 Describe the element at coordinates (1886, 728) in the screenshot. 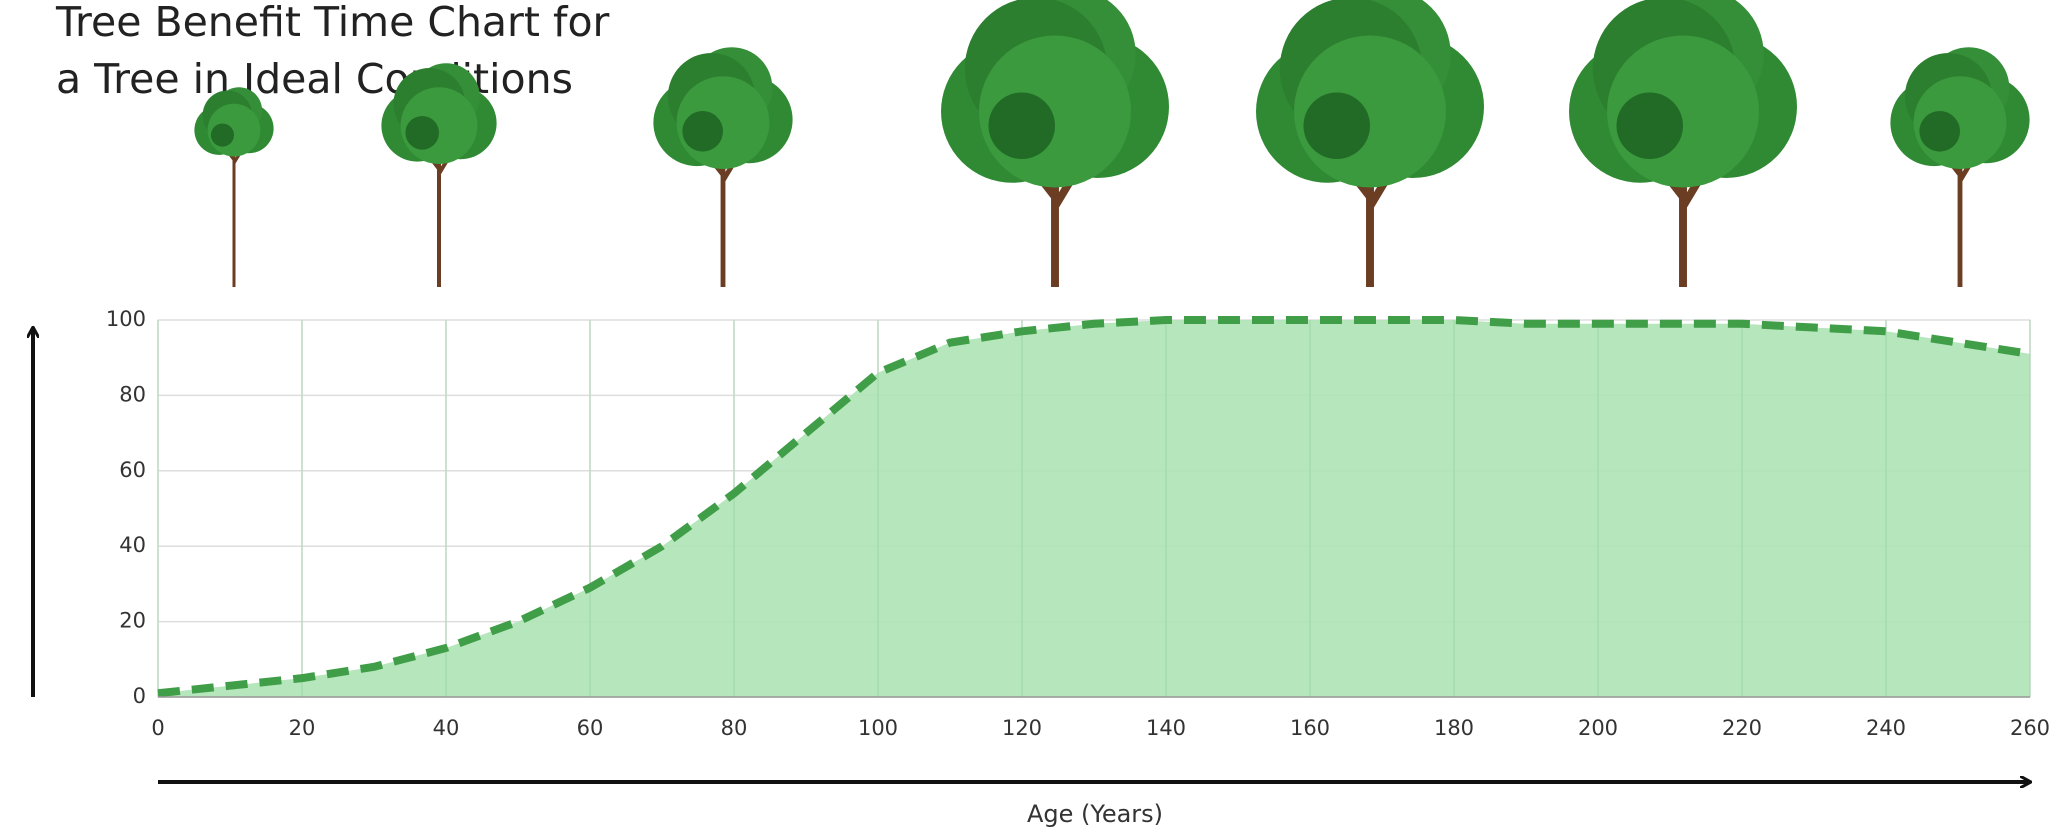

I see `x-tick-label: 240` at that location.